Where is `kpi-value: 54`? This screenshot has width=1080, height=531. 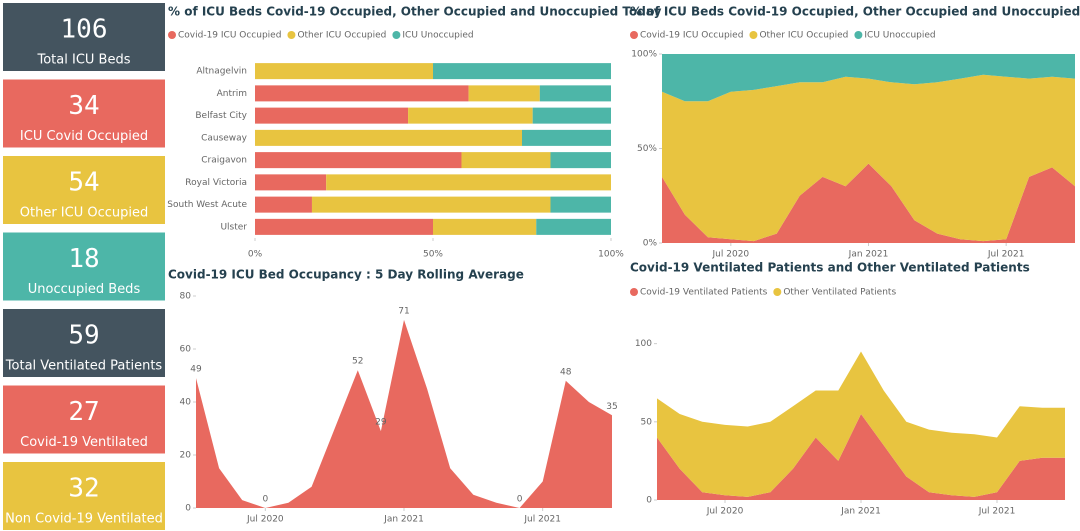 kpi-value: 54 is located at coordinates (83, 183).